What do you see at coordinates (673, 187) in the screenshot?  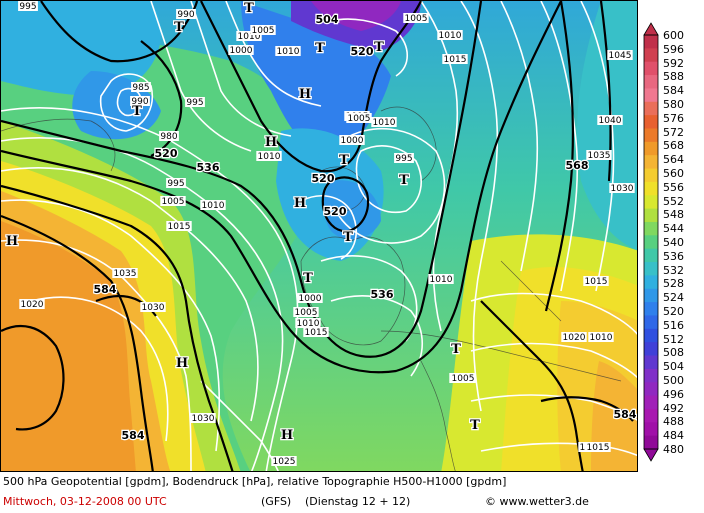 I see `legend-value: 556` at bounding box center [673, 187].